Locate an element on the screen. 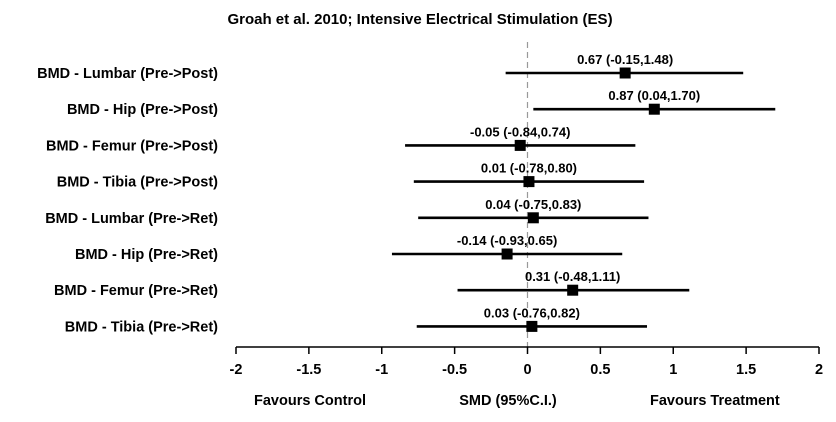  x-axis-label: SMD (95%C.I.) is located at coordinates (508, 401).